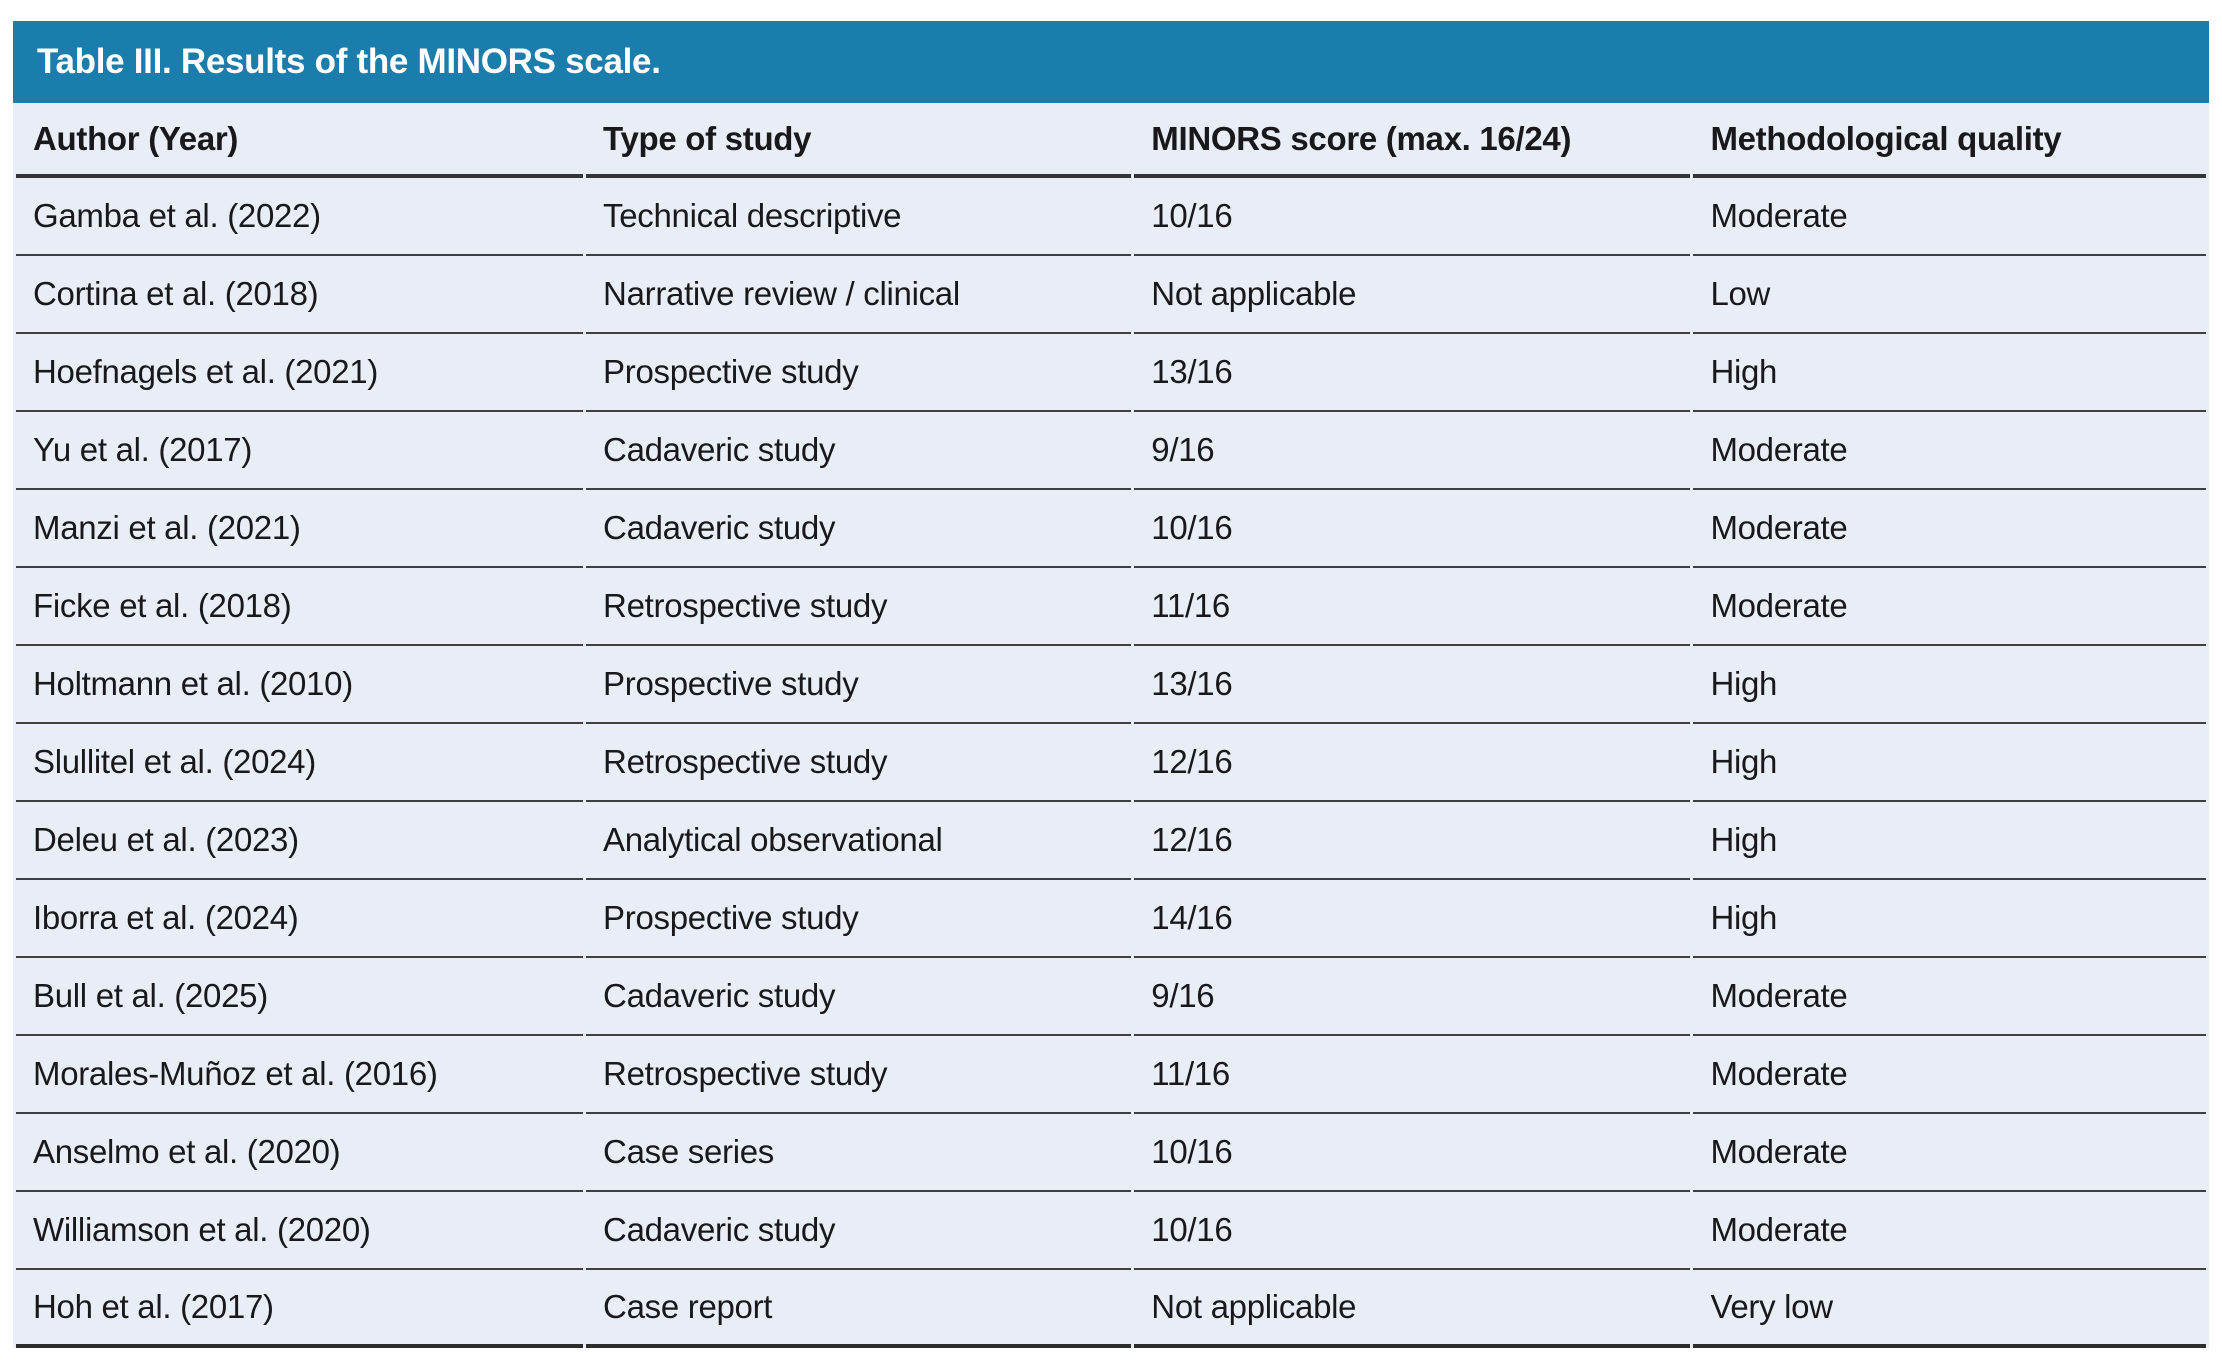 This screenshot has height=1368, width=2222. What do you see at coordinates (349, 61) in the screenshot?
I see `table-title: Table III. Results of the MINORS scale.` at bounding box center [349, 61].